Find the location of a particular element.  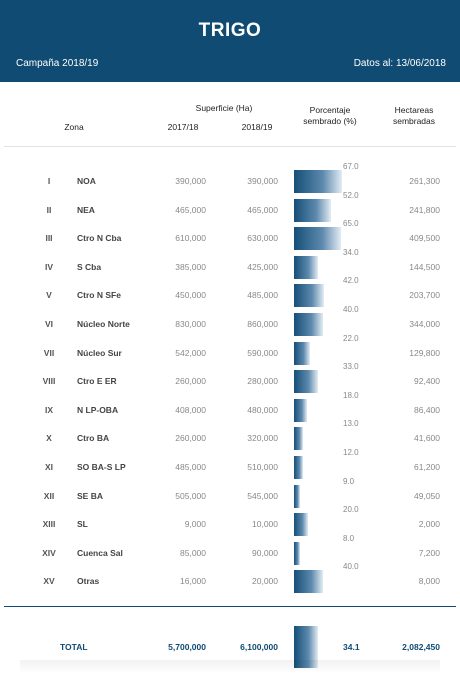

hectareas-sembradas: 49,050 is located at coordinates (427, 495).